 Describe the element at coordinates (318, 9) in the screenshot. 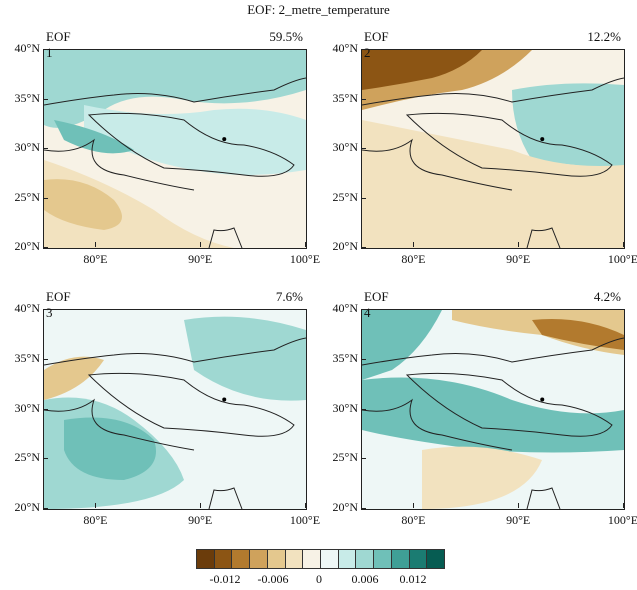

I see `figure-title: EOF: 2_metre_temperature` at that location.